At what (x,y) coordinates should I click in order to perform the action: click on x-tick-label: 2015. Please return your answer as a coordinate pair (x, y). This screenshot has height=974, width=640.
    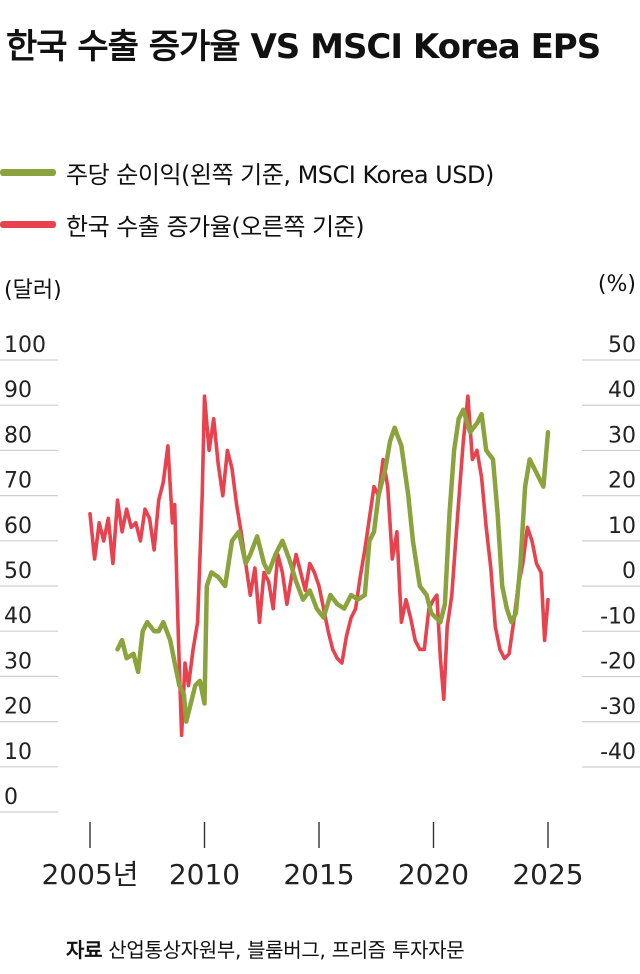
    Looking at the image, I should click on (318, 874).